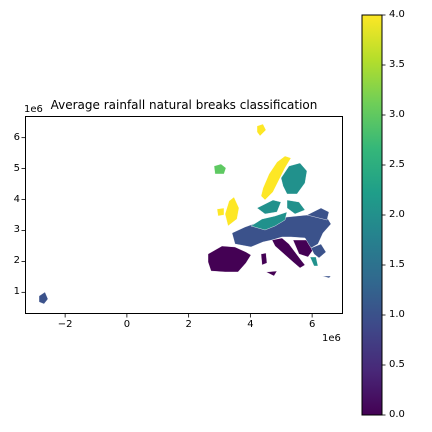 Image resolution: width=432 pixels, height=432 pixels. Describe the element at coordinates (16, 199) in the screenshot. I see `y-tick-label: 4` at that location.